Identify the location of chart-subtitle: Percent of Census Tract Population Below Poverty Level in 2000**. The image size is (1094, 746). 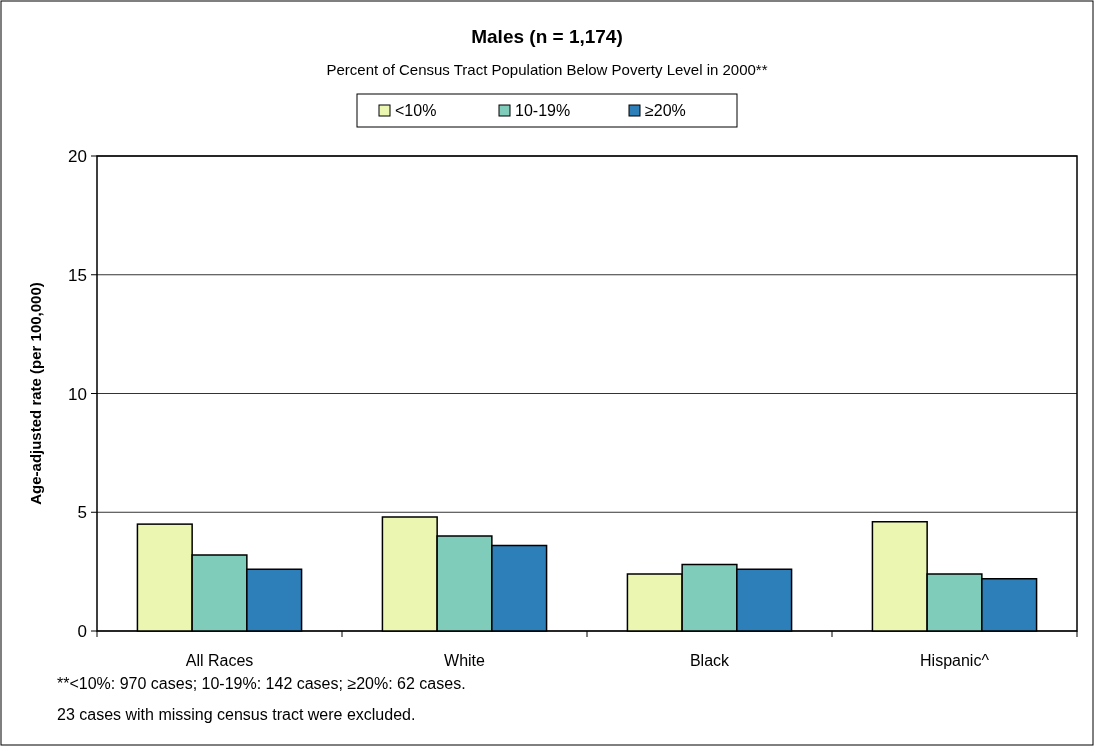
(547, 69).